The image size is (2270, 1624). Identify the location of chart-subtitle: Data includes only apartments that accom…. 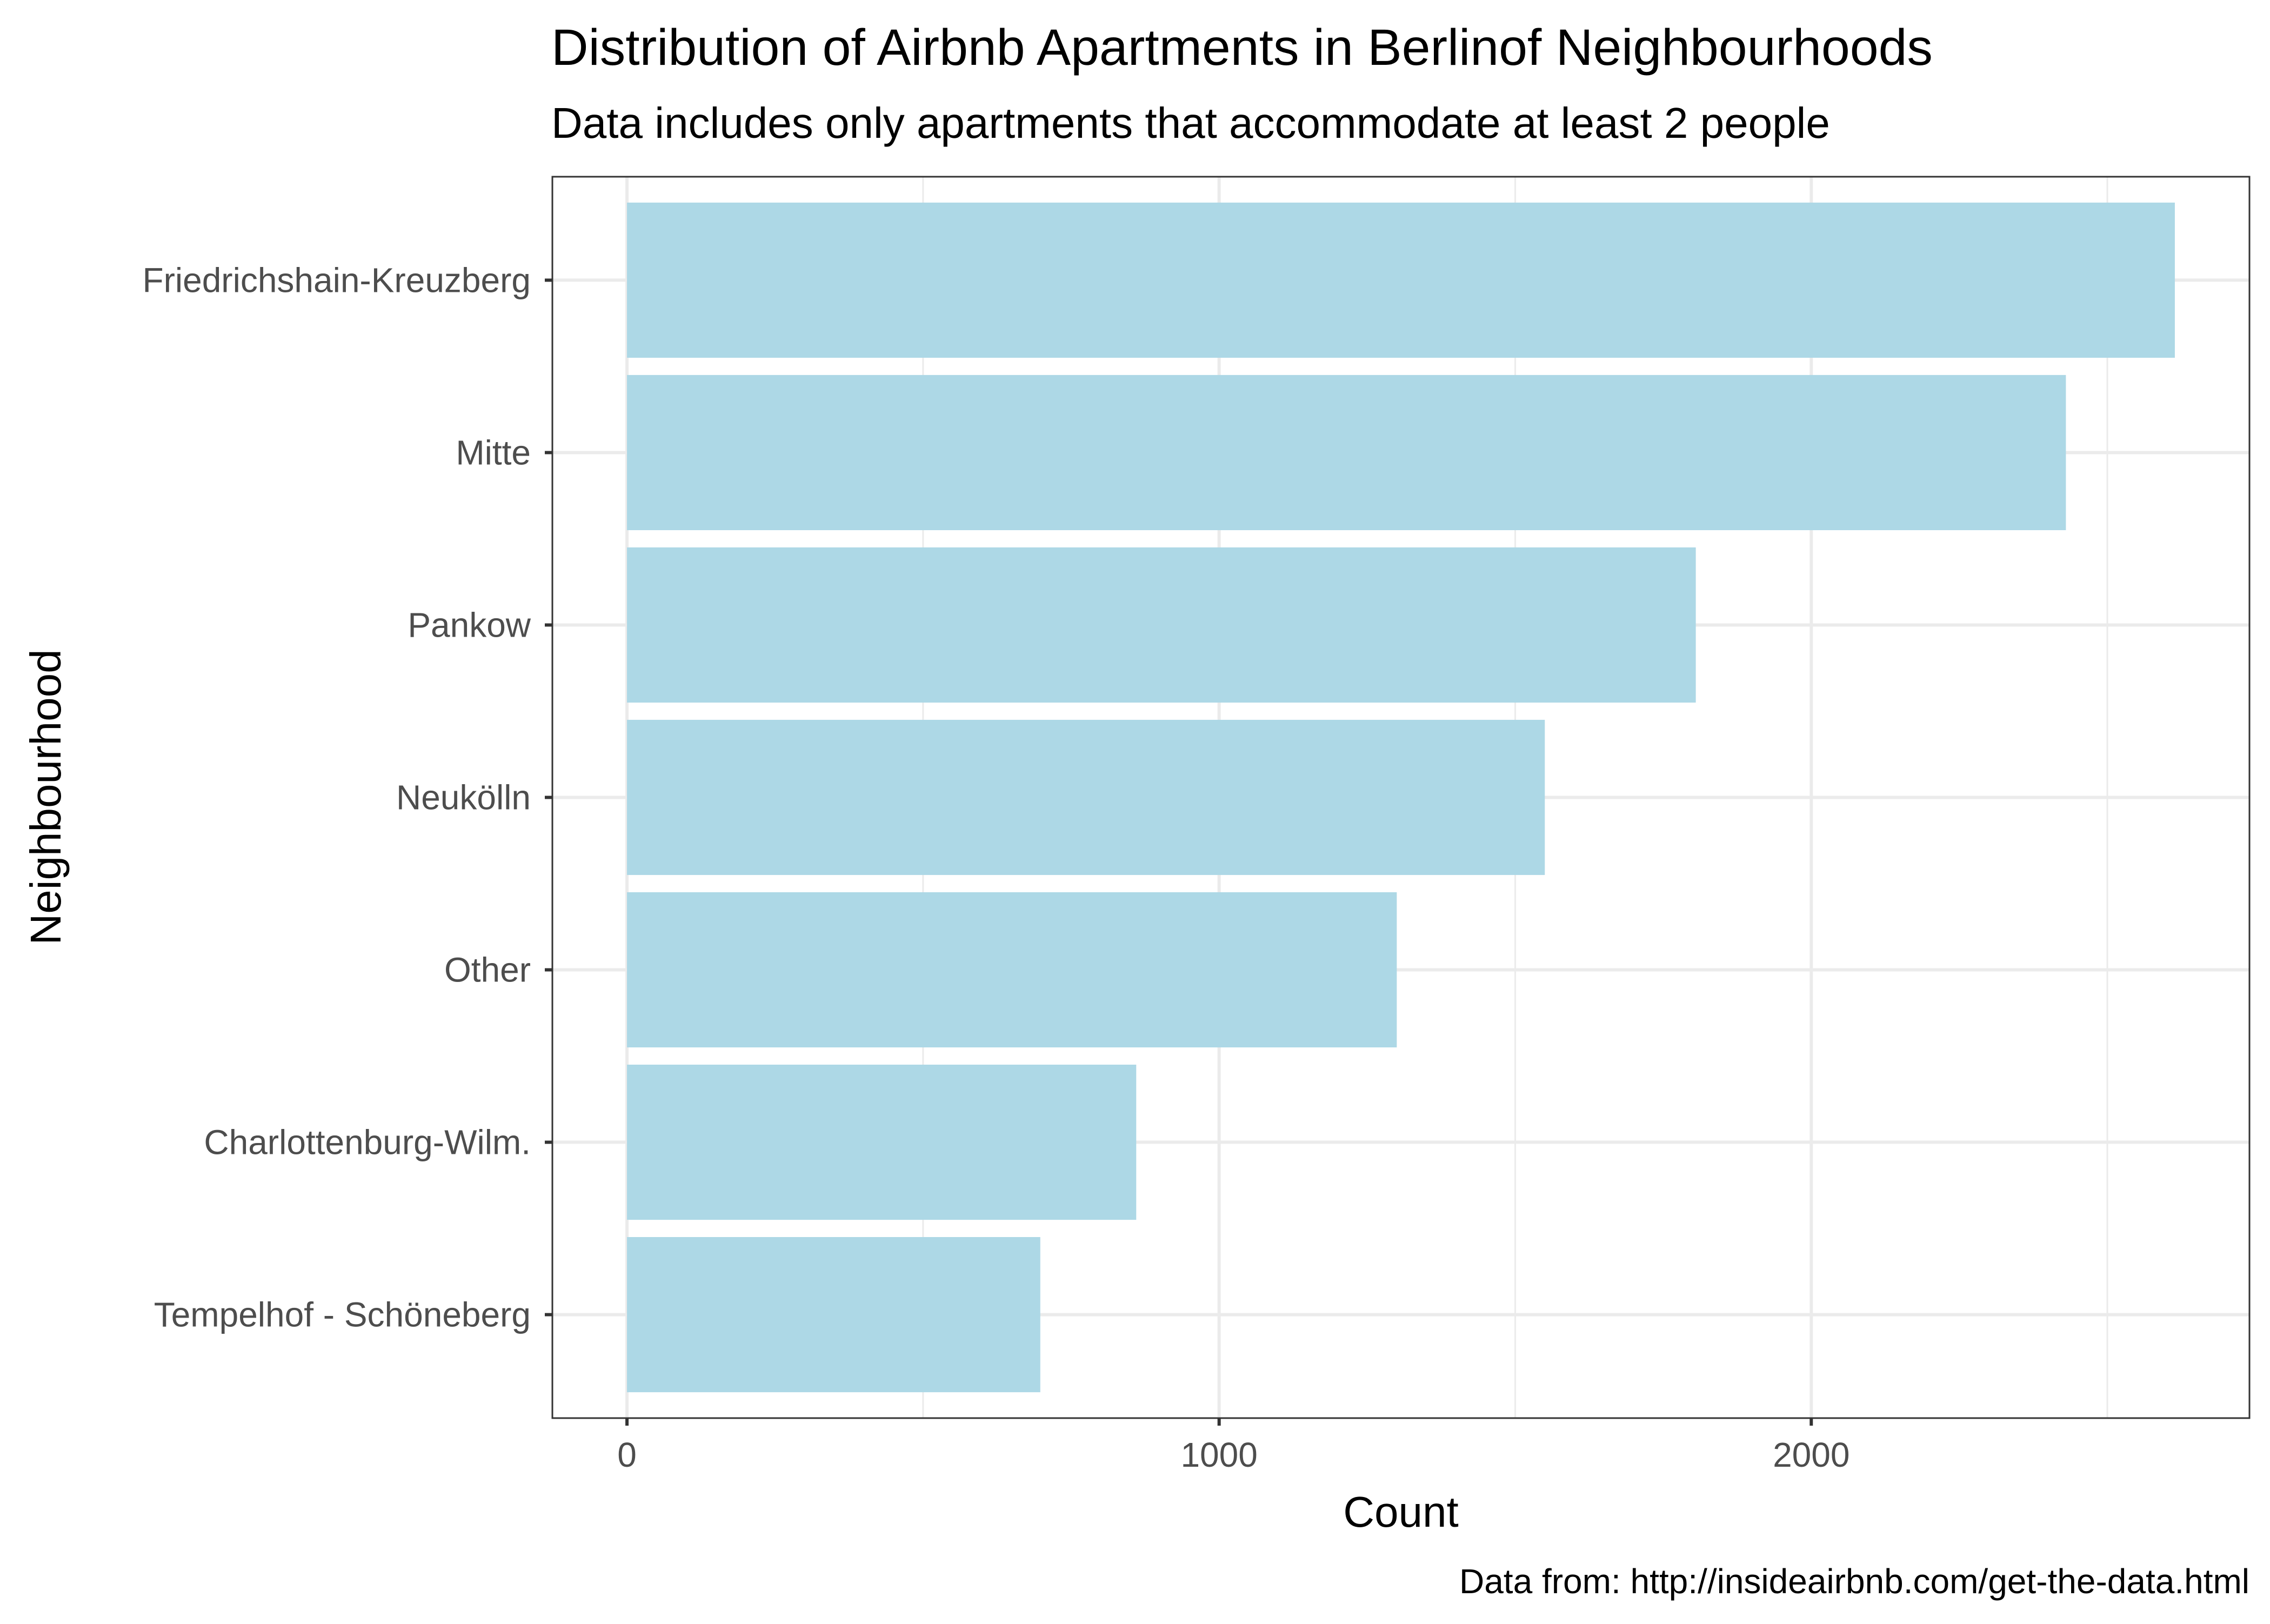
(1190, 123).